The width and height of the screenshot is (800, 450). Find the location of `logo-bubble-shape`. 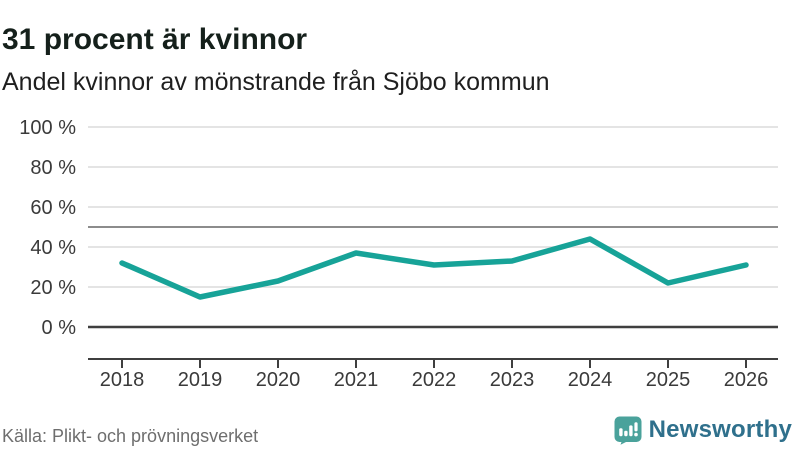

logo-bubble-shape is located at coordinates (628, 430).